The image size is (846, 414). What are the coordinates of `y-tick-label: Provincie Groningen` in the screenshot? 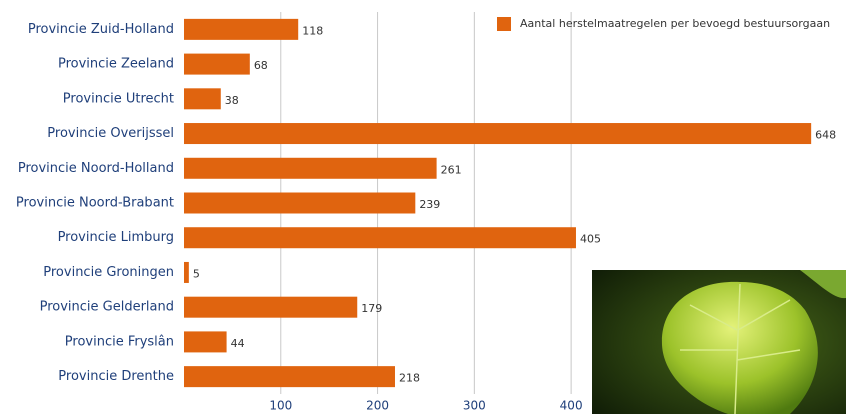 It's located at (108, 272).